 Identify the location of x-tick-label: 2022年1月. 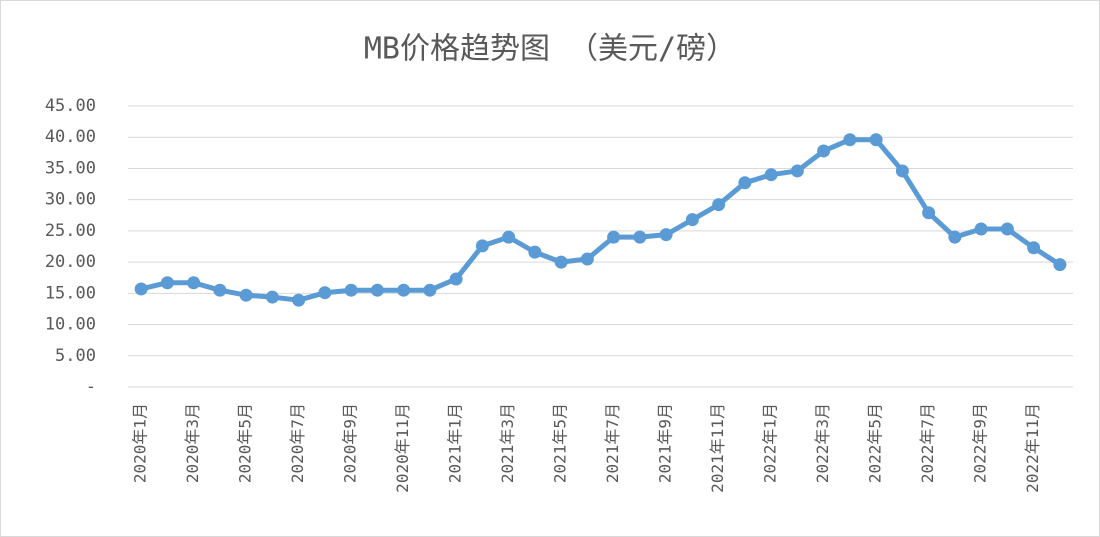
(770, 443).